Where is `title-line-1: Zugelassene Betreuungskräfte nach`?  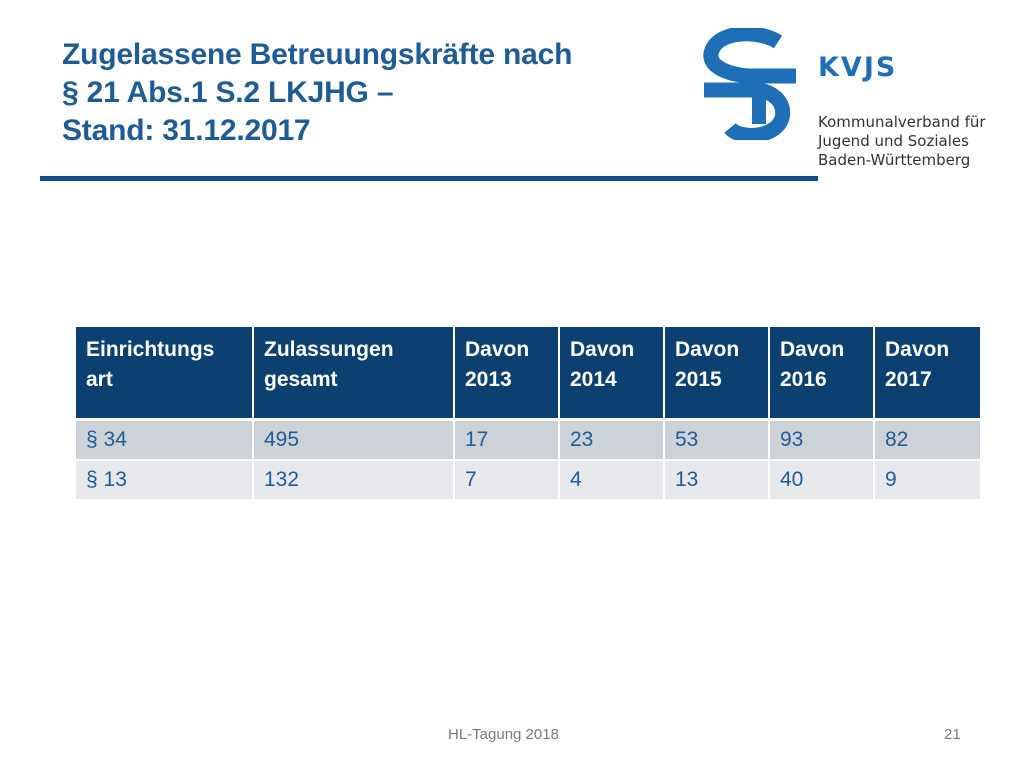 title-line-1: Zugelassene Betreuungskräfte nach is located at coordinates (317, 54).